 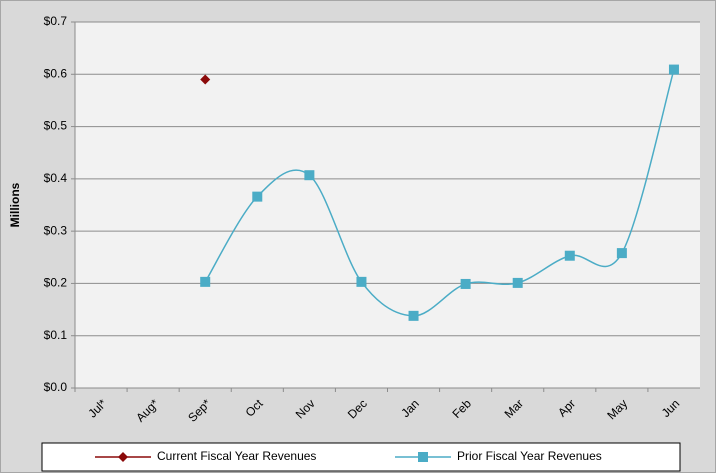 What do you see at coordinates (236, 456) in the screenshot?
I see `legend-label: Current Fiscal Year Revenues` at bounding box center [236, 456].